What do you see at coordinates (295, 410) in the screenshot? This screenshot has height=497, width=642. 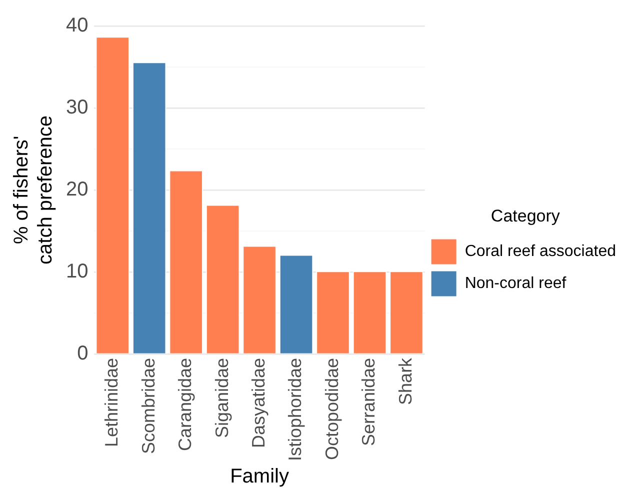 I see `x-tick-label: Istiophoridae` at bounding box center [295, 410].